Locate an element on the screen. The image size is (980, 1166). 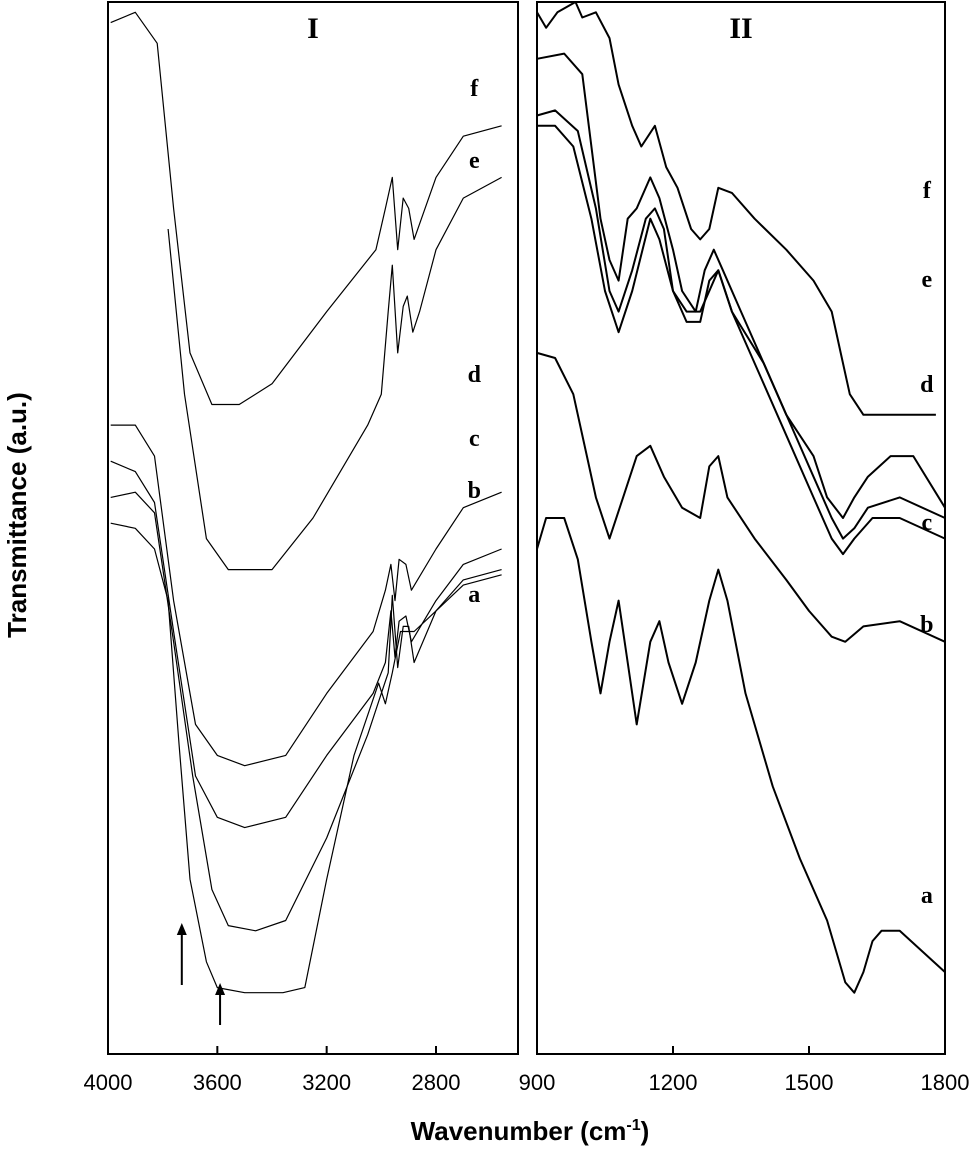
panel-1-series-label-e: e is located at coordinates (474, 161).